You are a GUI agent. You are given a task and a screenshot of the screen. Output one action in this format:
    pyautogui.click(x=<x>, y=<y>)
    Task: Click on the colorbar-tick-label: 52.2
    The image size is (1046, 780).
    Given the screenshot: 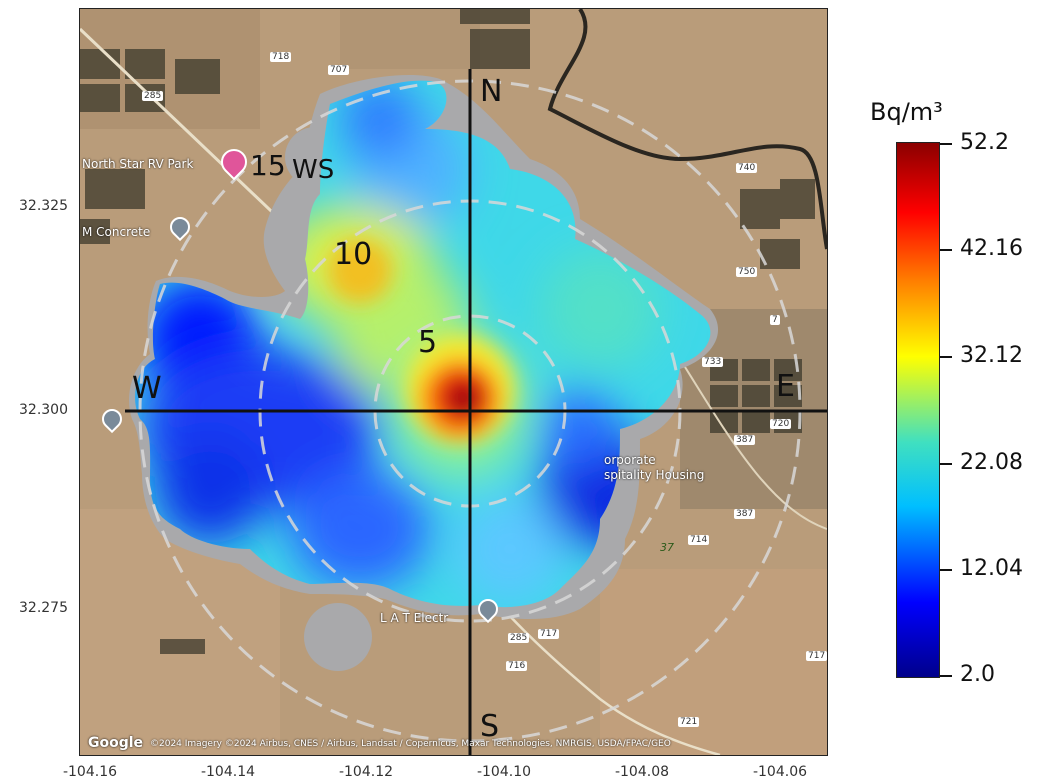 What is the action you would take?
    pyautogui.click(x=984, y=142)
    